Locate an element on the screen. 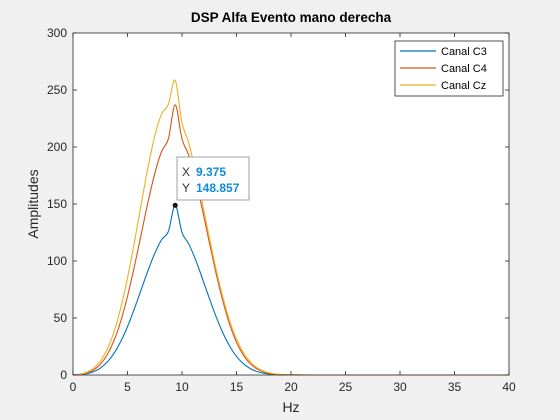  legend-items: Canal C3 Canal C4 Canal Cz is located at coordinates (443, 69).